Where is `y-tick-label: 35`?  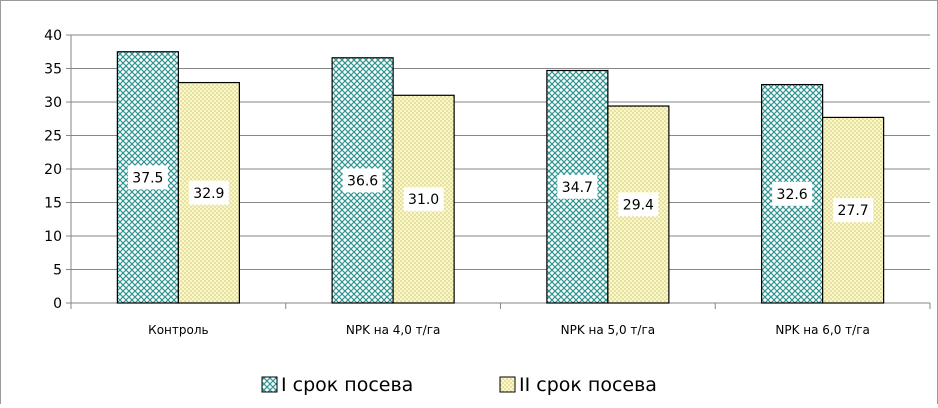
y-tick-label: 35 is located at coordinates (53, 70).